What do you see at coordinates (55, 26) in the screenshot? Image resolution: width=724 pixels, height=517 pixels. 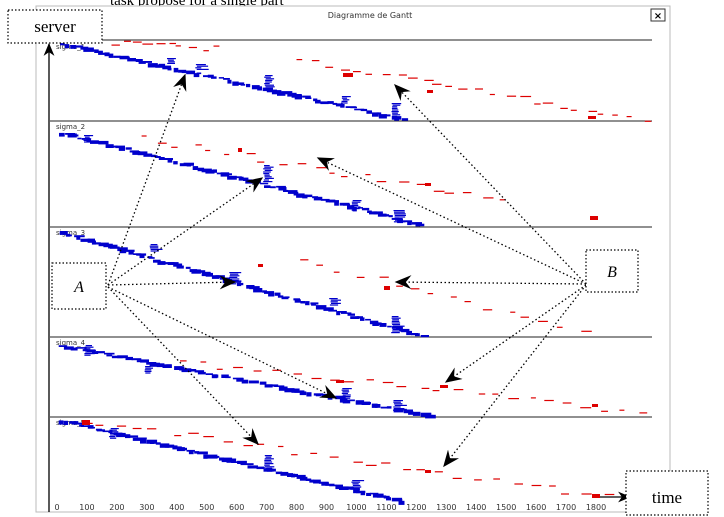 I see `server-label: server` at bounding box center [55, 26].